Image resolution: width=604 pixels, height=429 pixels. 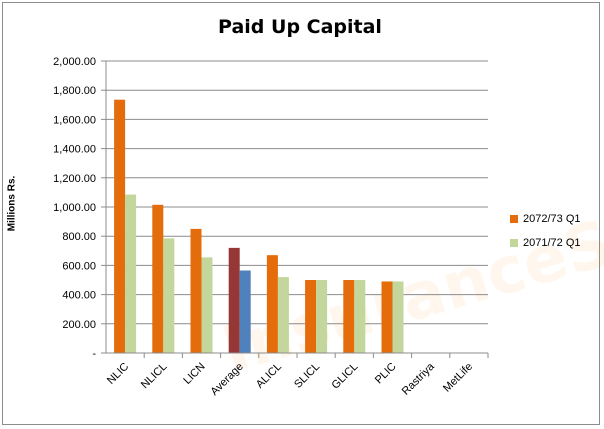 I want to click on y-tick-label: 800.00, so click(x=79, y=237).